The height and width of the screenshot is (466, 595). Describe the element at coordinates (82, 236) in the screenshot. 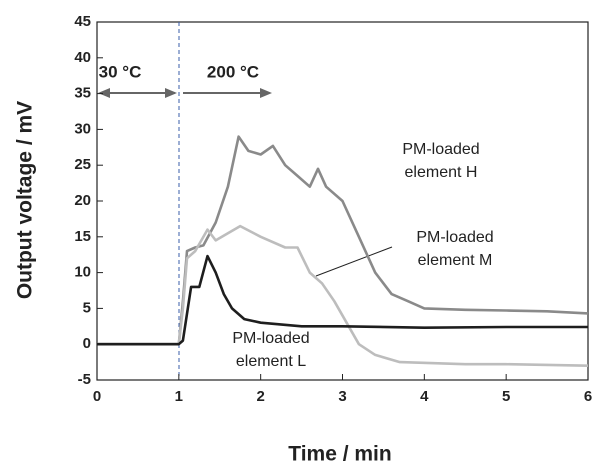

I see `y-tick-label: 15` at that location.